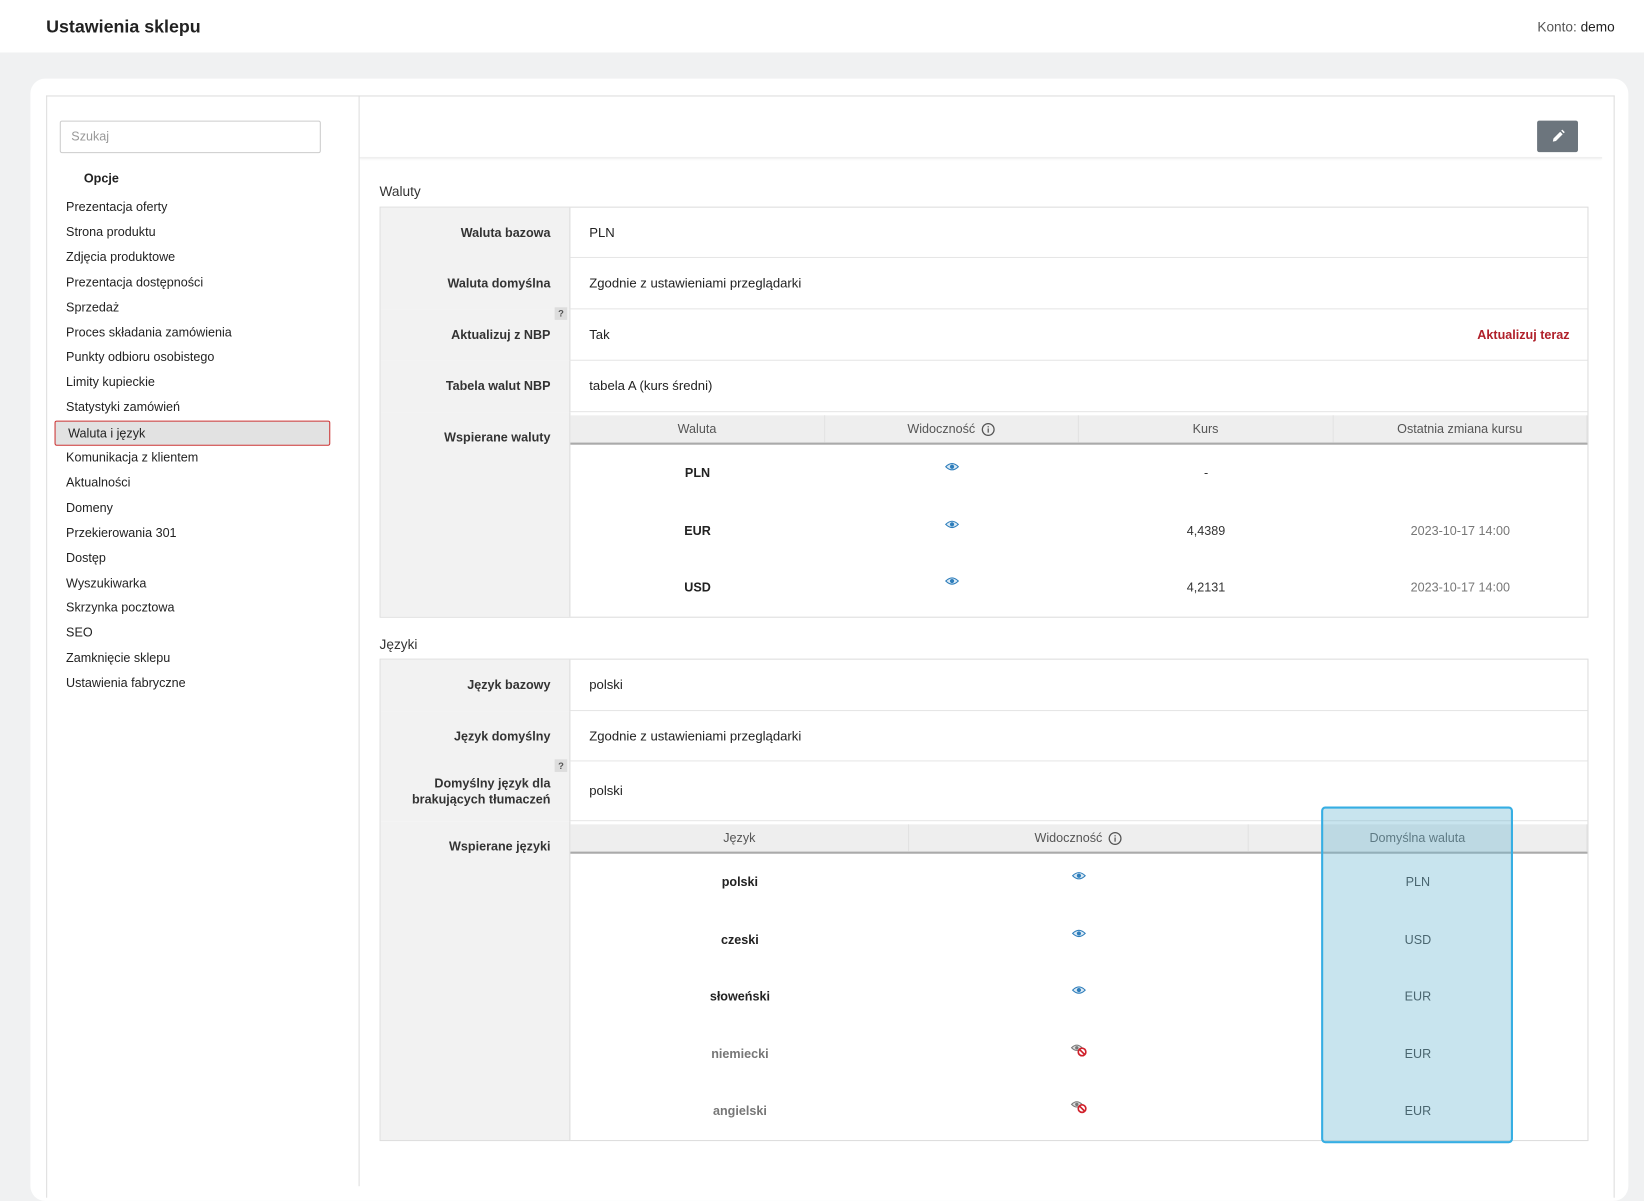 Image resolution: width=1644 pixels, height=1201 pixels. I want to click on account: Konto: demo, so click(1575, 27).